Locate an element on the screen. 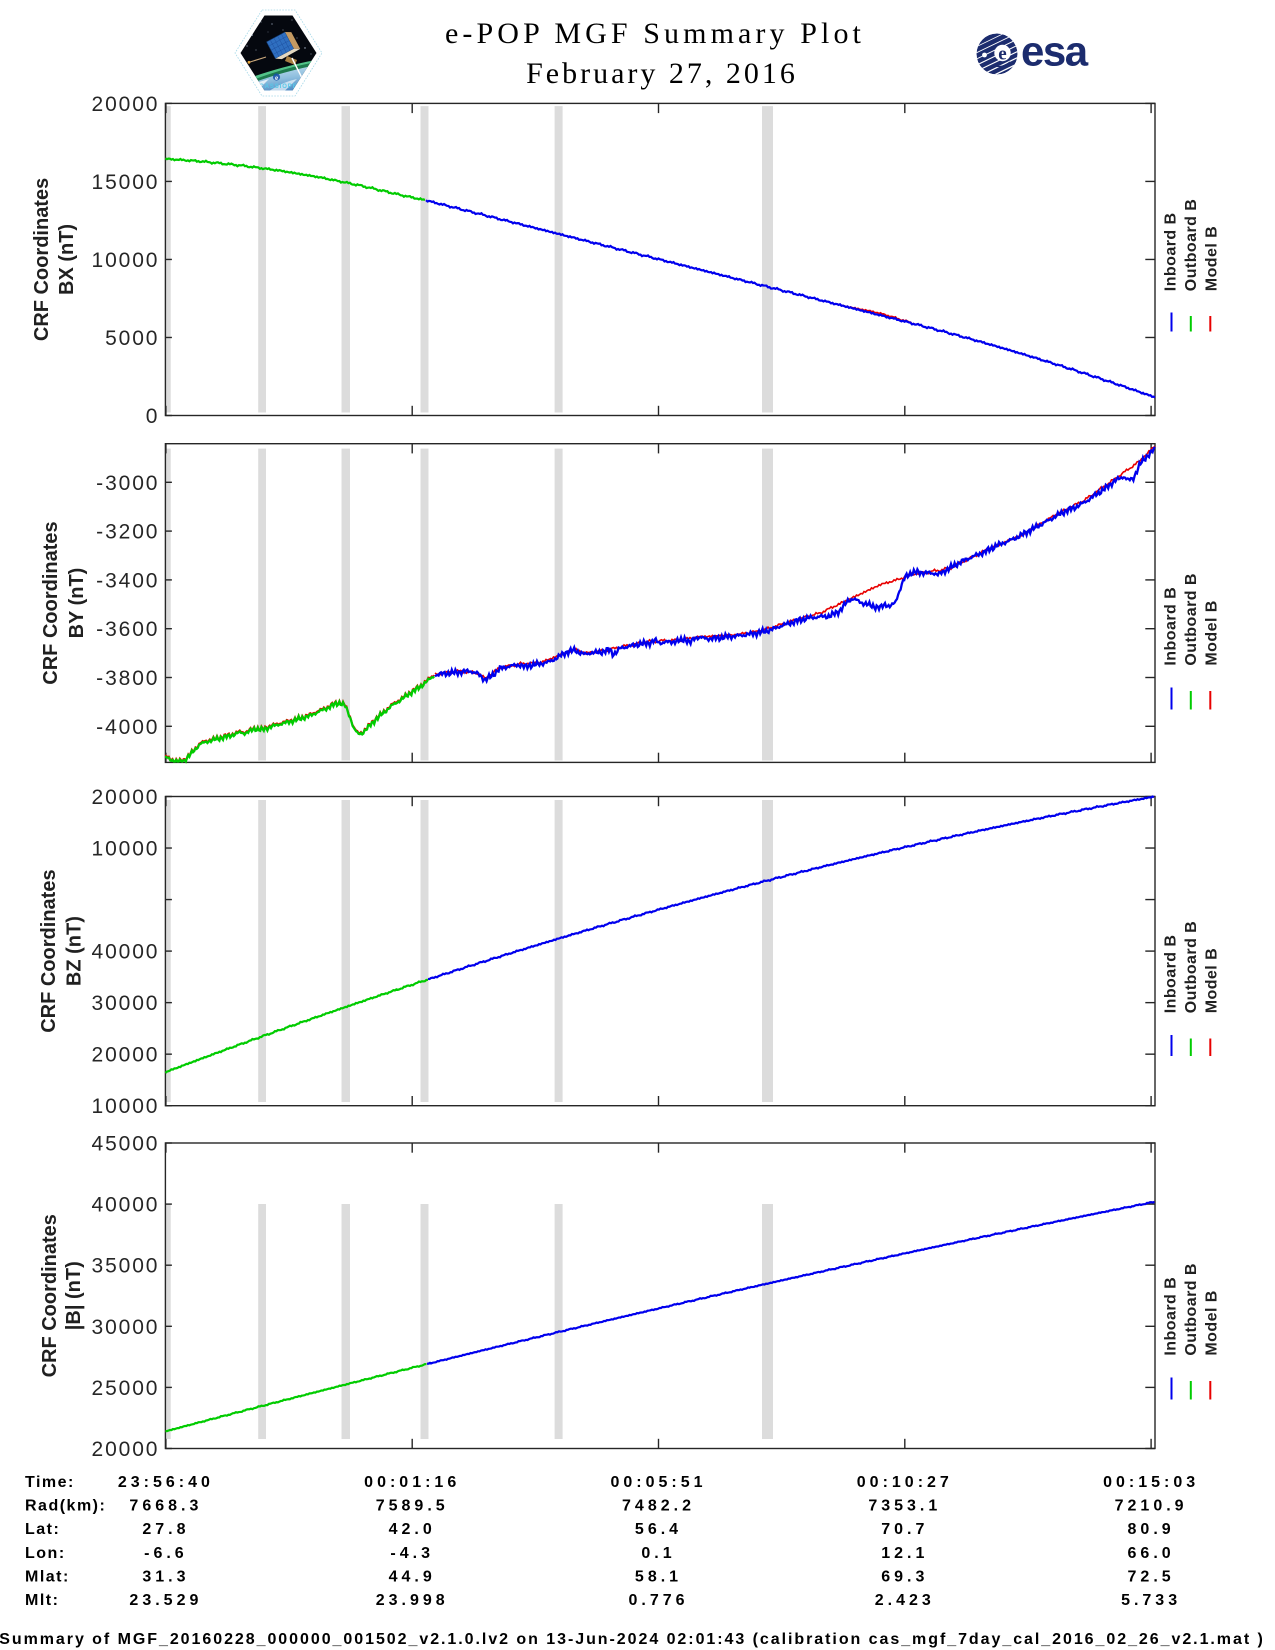  svg-text: 0.776 is located at coordinates (658, 1600).